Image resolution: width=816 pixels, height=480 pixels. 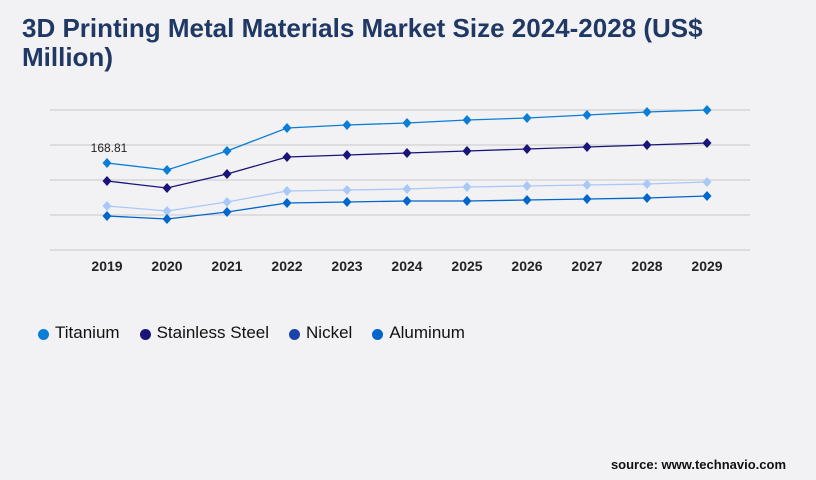 What do you see at coordinates (106, 266) in the screenshot?
I see `x-tick-label: 2019` at bounding box center [106, 266].